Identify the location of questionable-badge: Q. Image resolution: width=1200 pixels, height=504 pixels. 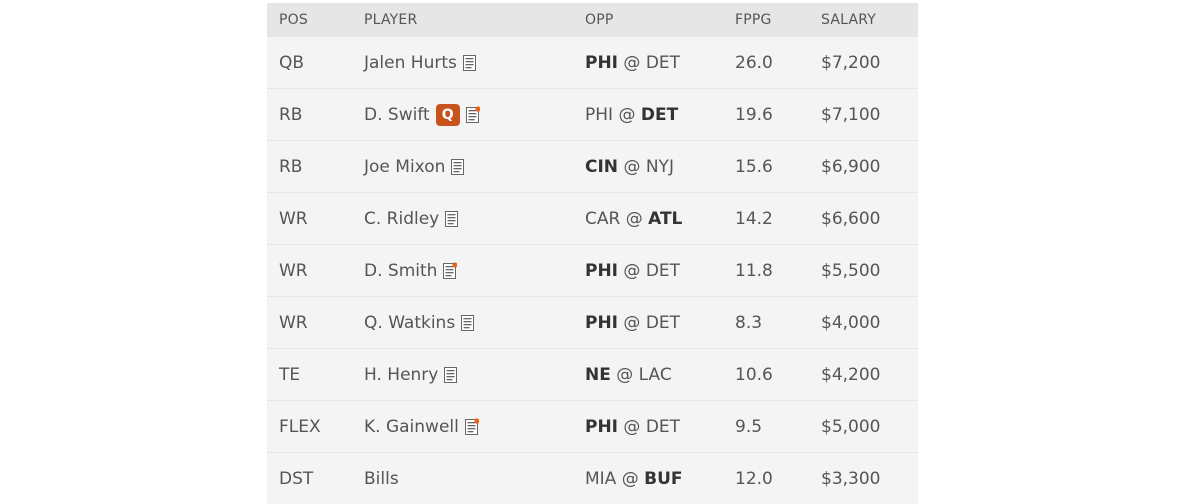
(447, 114).